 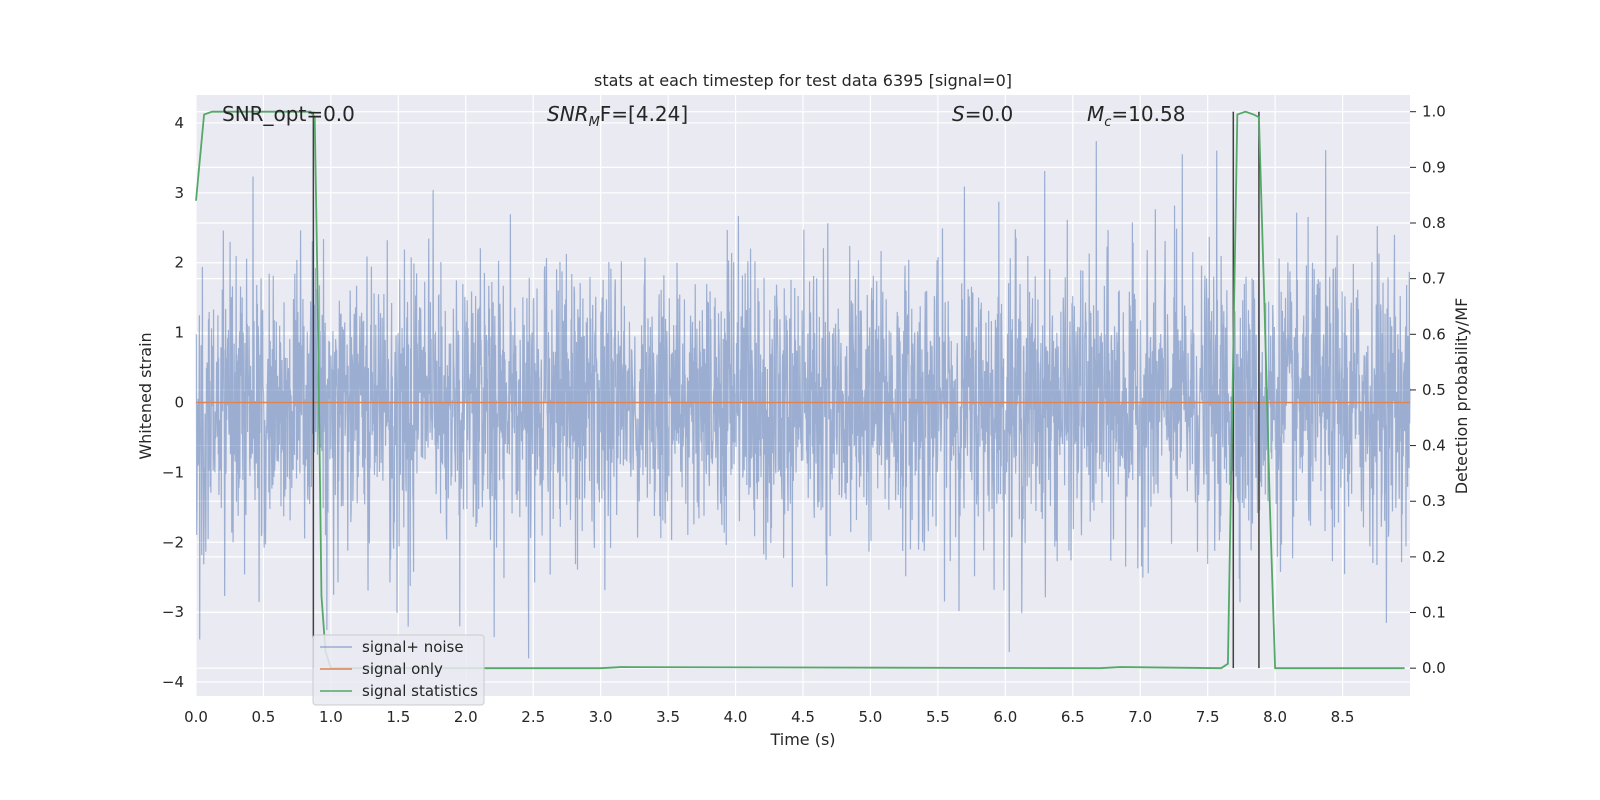 I want to click on x-tick-label: 1.0, so click(x=331, y=717).